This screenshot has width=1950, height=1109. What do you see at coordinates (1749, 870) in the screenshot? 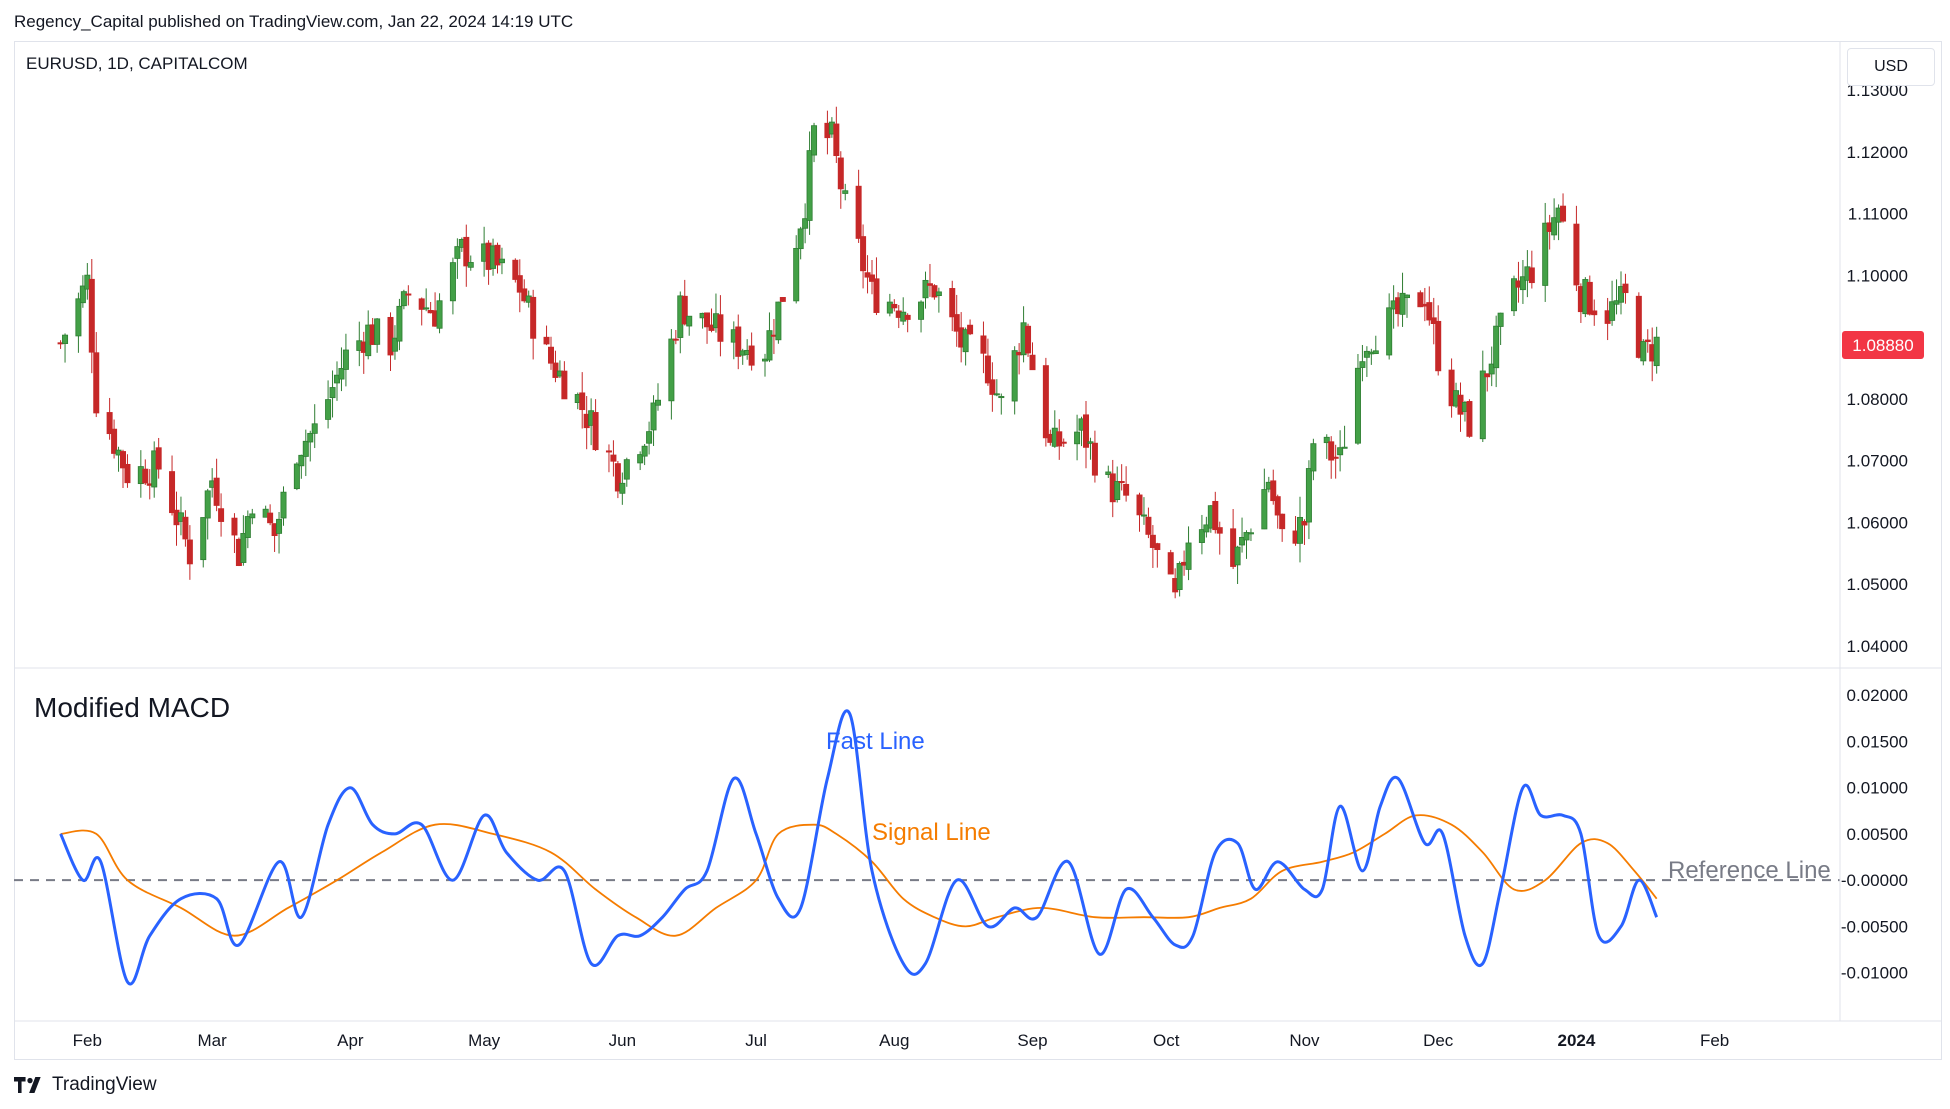
I see `reference-line-label: Reference Line` at bounding box center [1749, 870].